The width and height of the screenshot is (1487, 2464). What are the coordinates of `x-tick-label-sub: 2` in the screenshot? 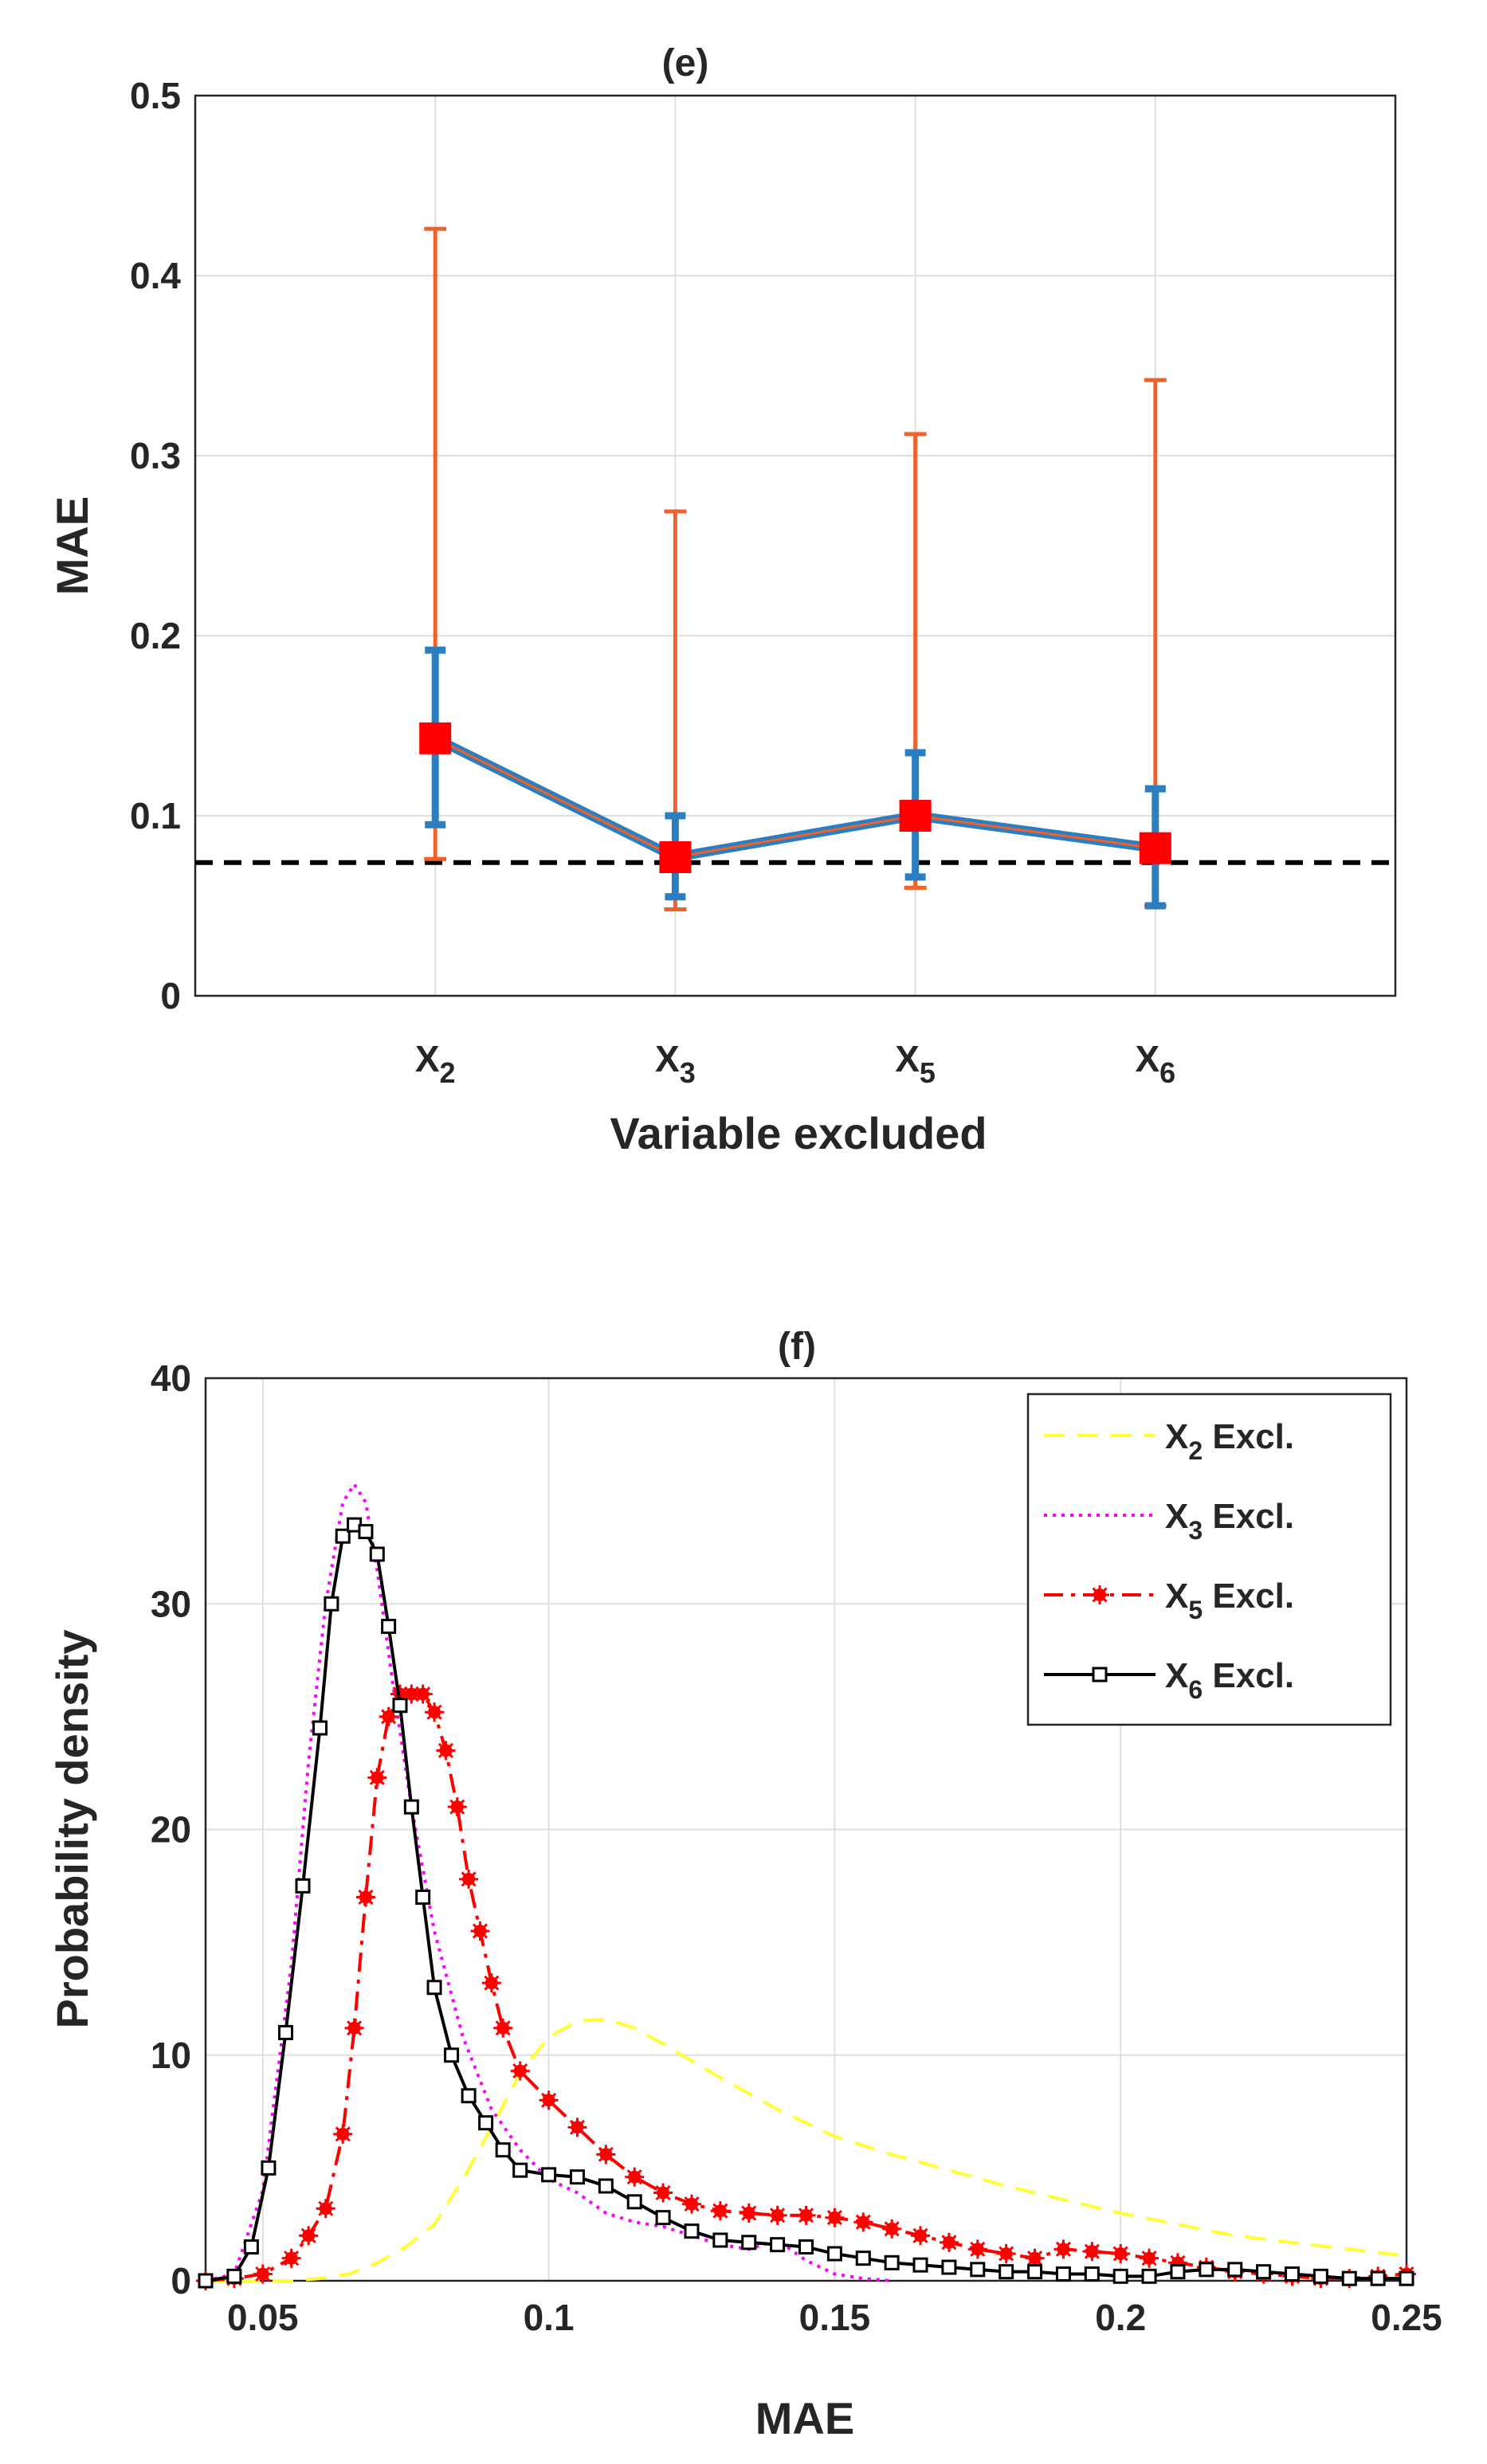 It's located at (448, 1072).